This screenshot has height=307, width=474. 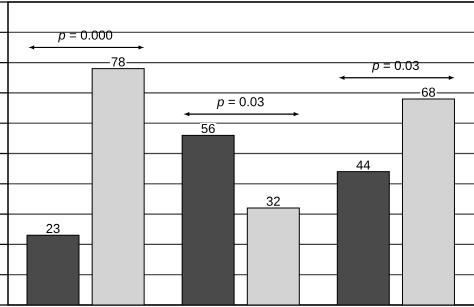 I want to click on data-label: 44, so click(x=363, y=165).